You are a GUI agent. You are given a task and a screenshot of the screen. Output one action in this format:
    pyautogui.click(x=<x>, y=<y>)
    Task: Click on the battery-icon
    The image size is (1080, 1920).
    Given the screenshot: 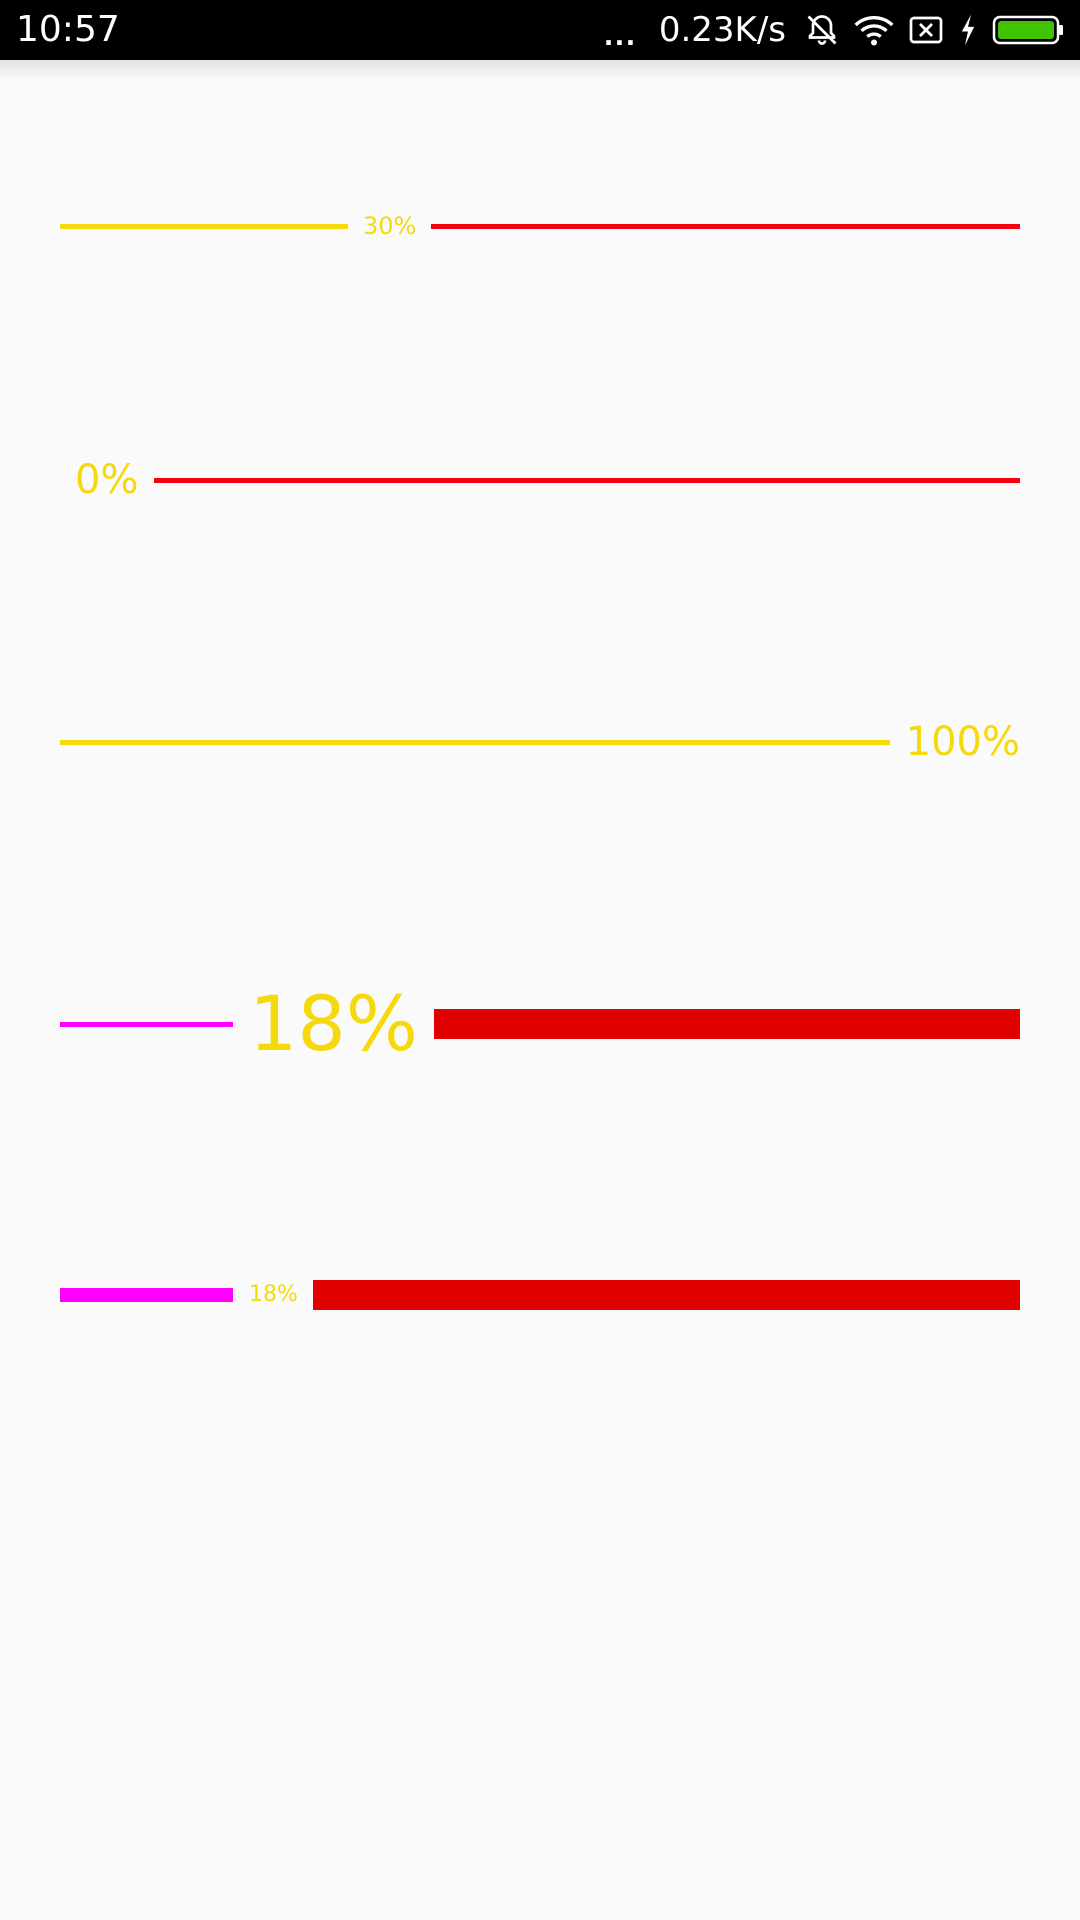 What is the action you would take?
    pyautogui.click(x=1028, y=30)
    